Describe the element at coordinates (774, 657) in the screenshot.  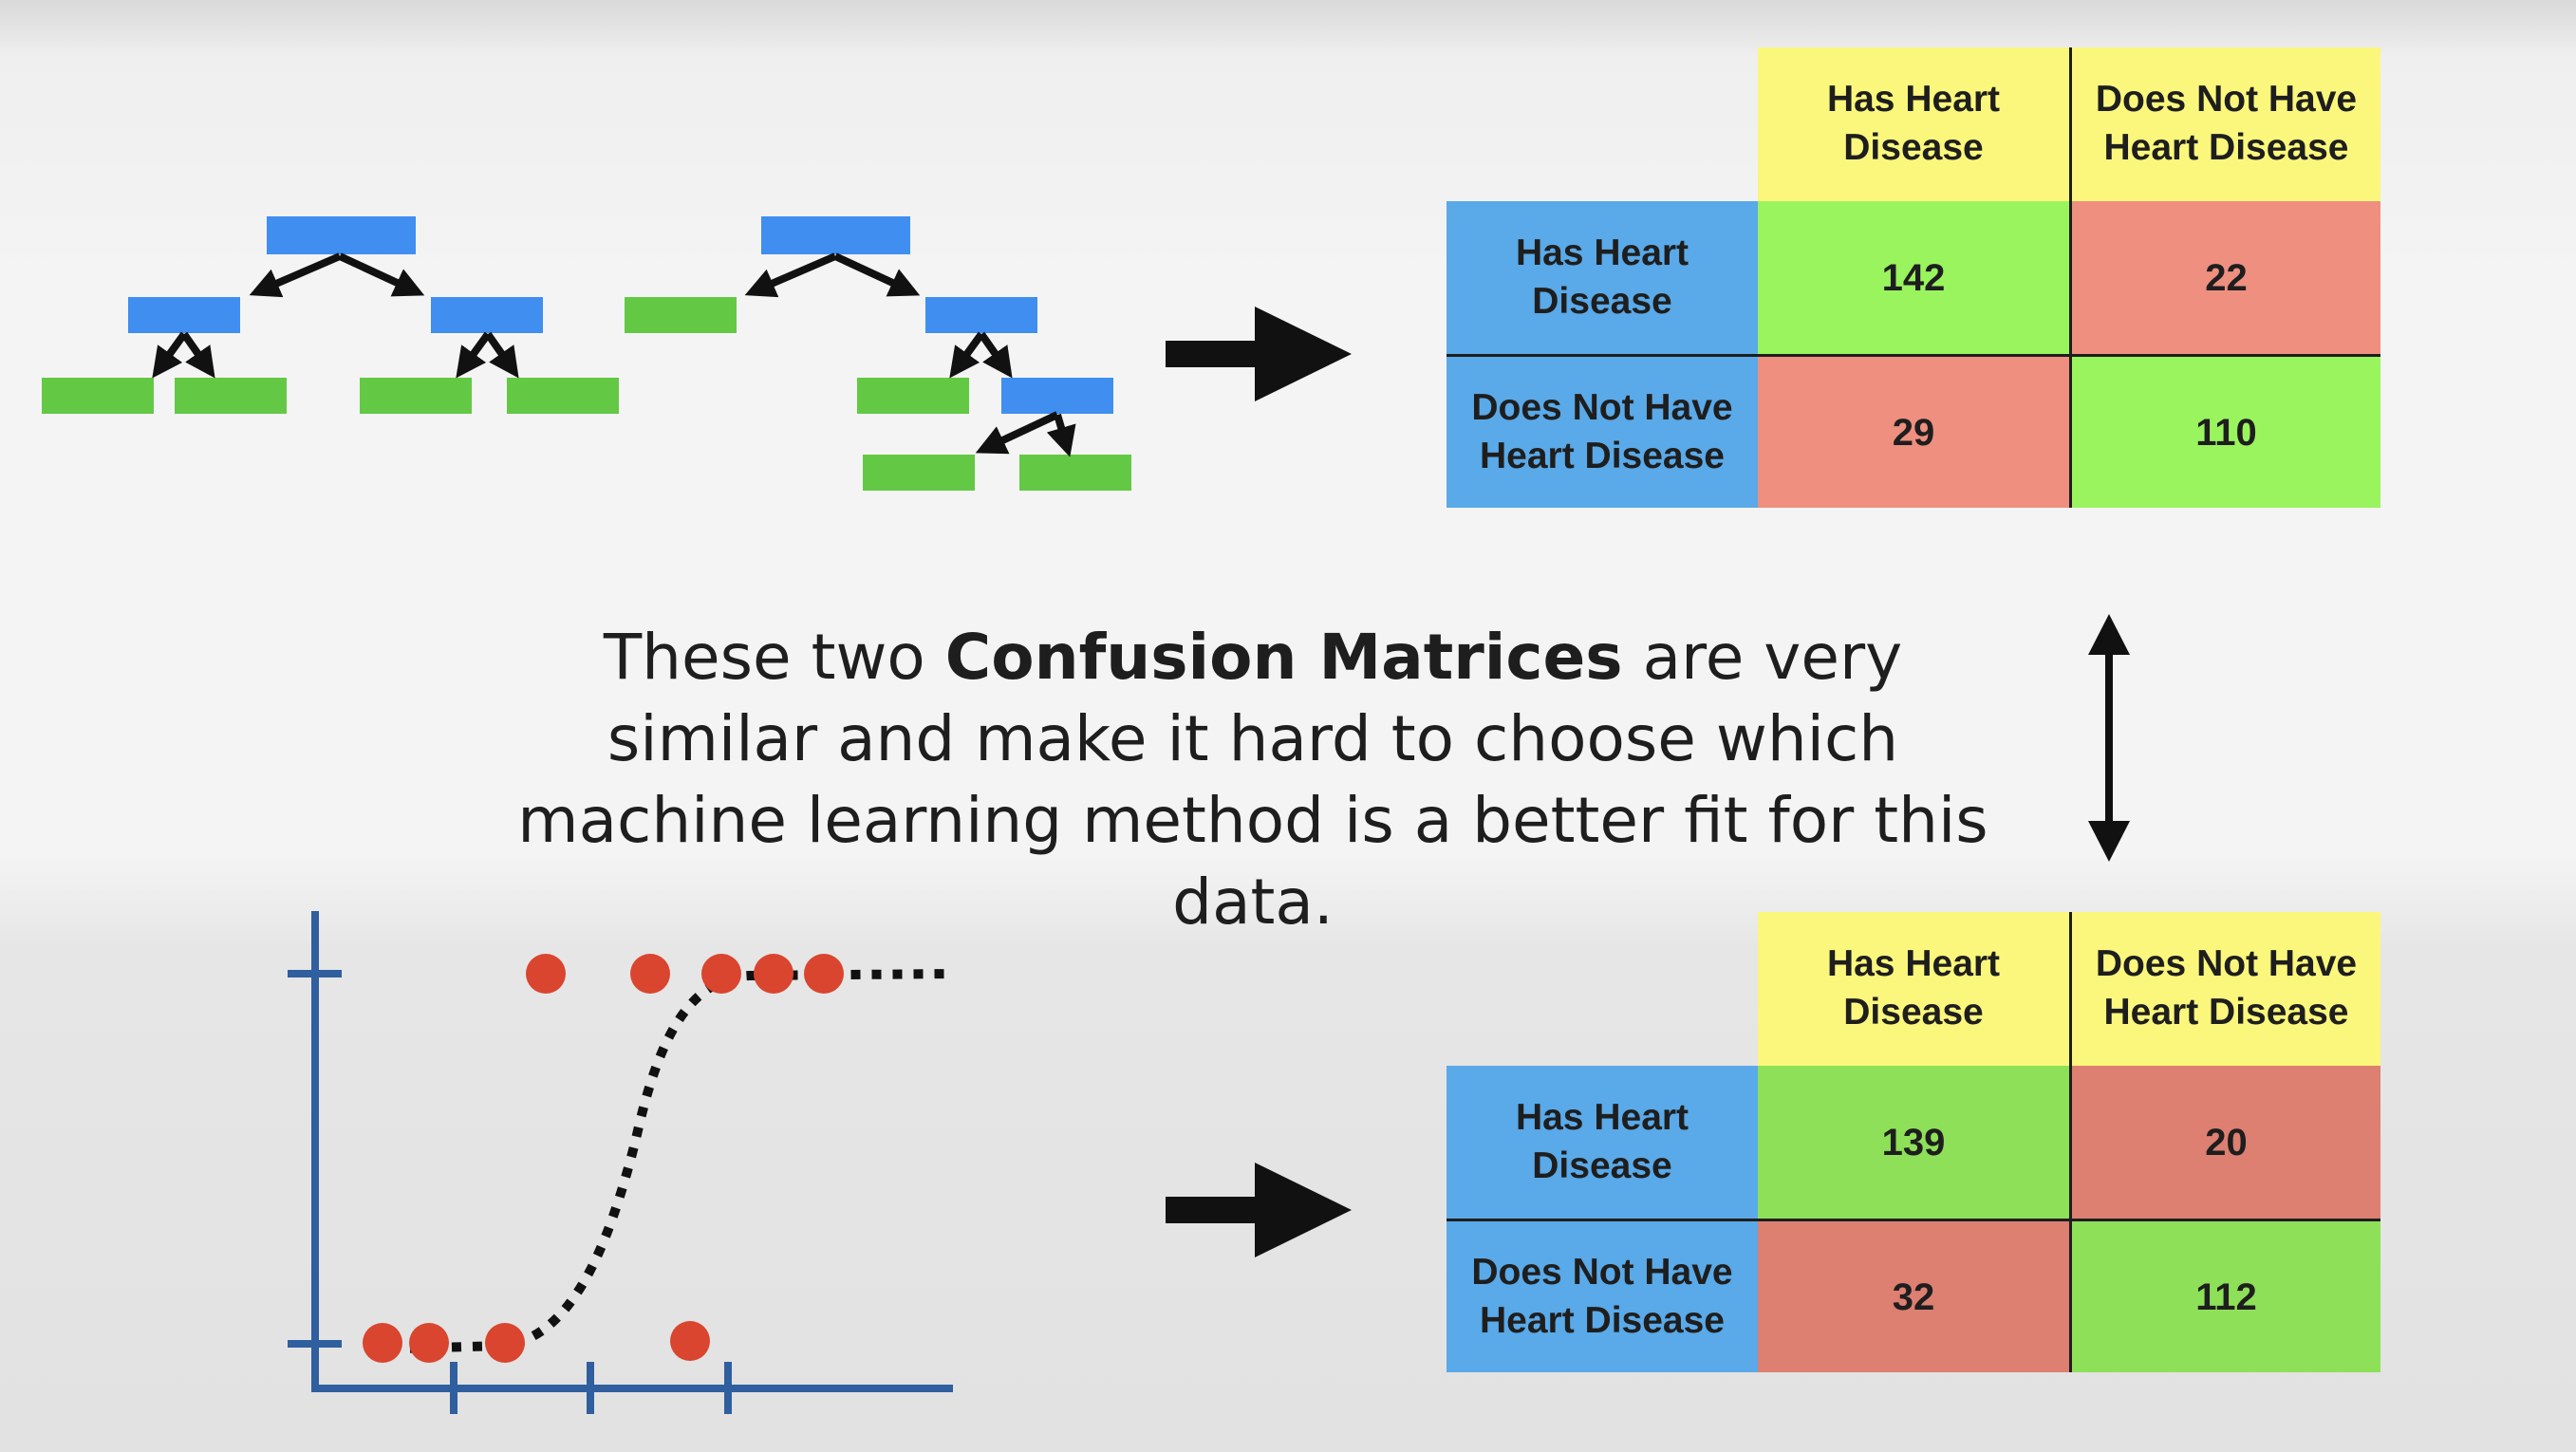
I see `caption-part: These two` at that location.